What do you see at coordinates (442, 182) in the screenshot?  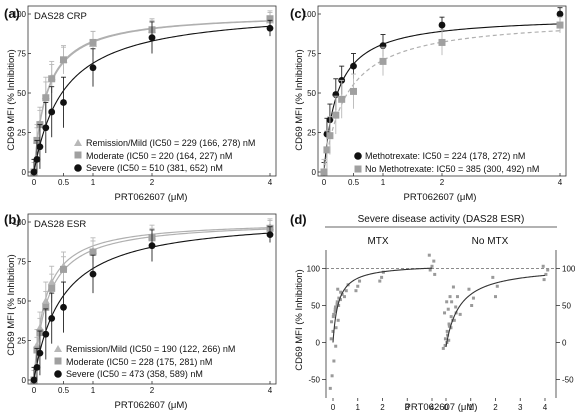 I see `panel-c-x-tick-label-3: 2` at bounding box center [442, 182].